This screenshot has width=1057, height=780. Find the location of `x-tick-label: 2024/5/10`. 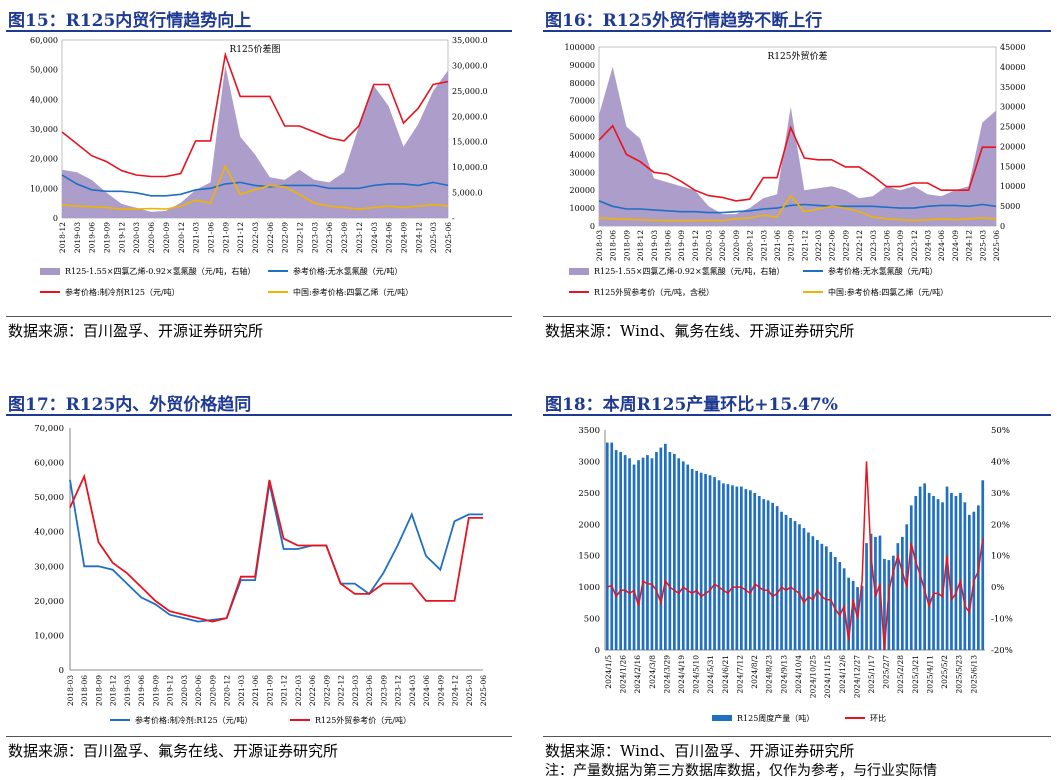

x-tick-label: 2024/5/10 is located at coordinates (696, 674).